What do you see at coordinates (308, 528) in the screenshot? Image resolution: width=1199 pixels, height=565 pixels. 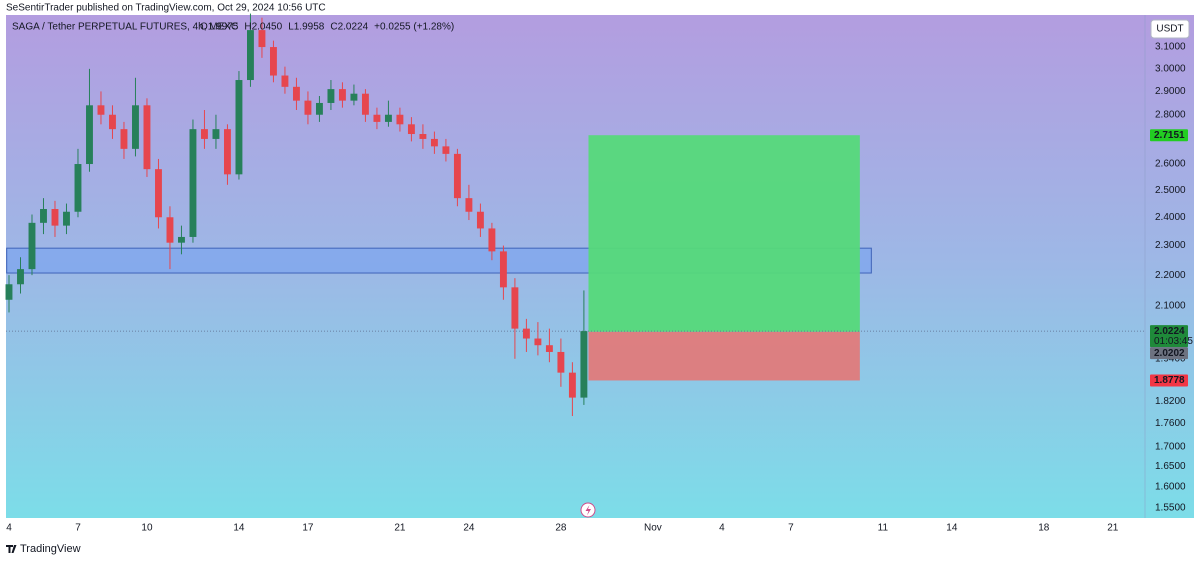 I see `x-tick-label: 17` at bounding box center [308, 528].